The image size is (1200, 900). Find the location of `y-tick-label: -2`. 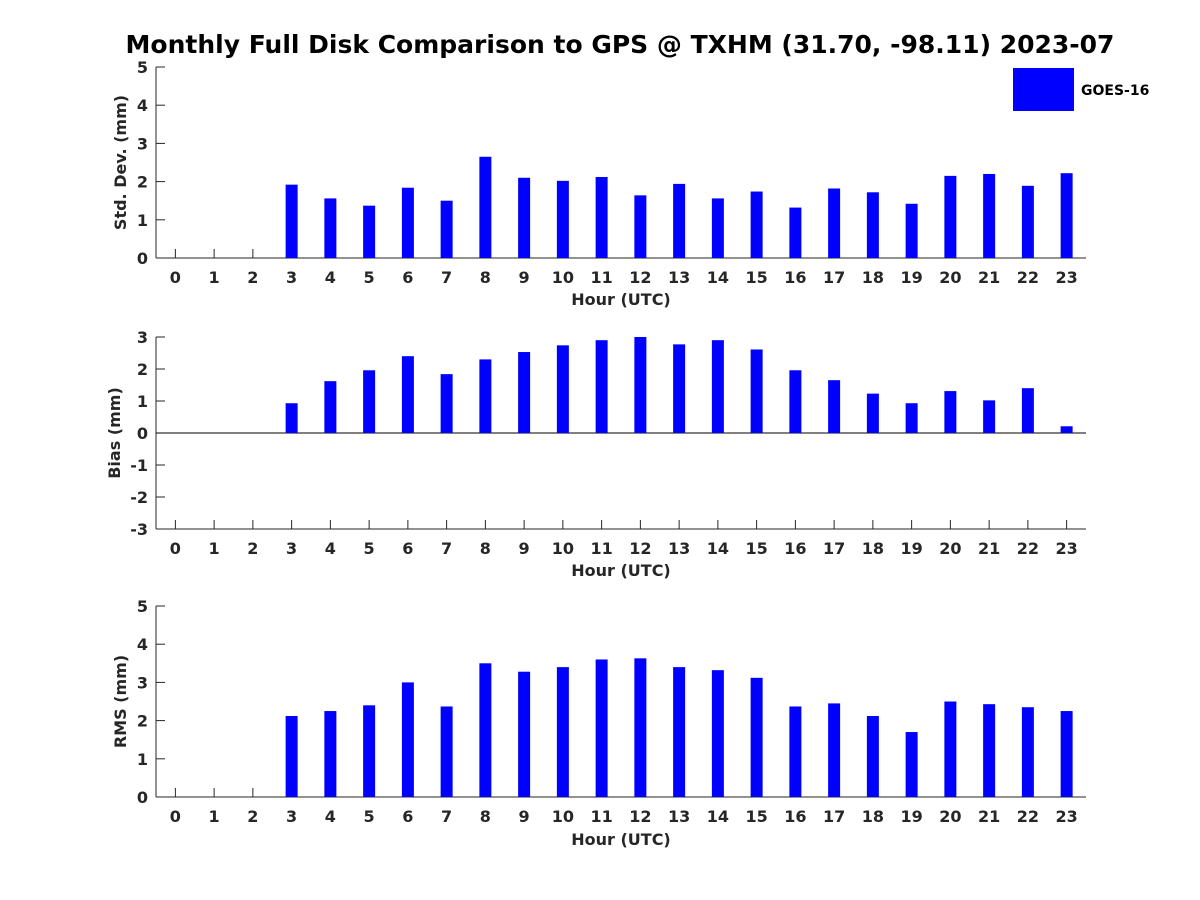

y-tick-label: -2 is located at coordinates (139, 497).